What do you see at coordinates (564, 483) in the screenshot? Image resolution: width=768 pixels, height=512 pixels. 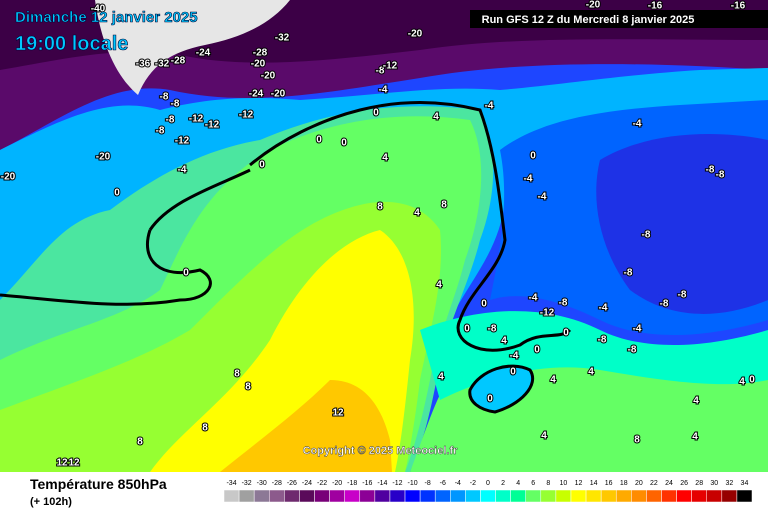 I see `scale-label: 10` at bounding box center [564, 483].